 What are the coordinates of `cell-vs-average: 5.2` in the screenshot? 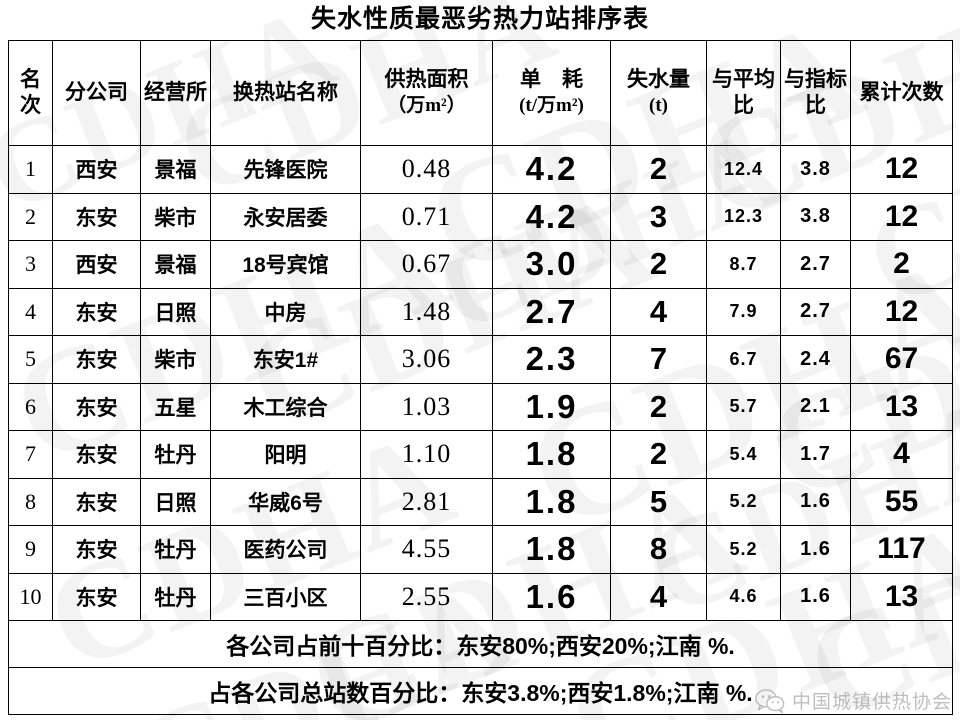 It's located at (743, 549).